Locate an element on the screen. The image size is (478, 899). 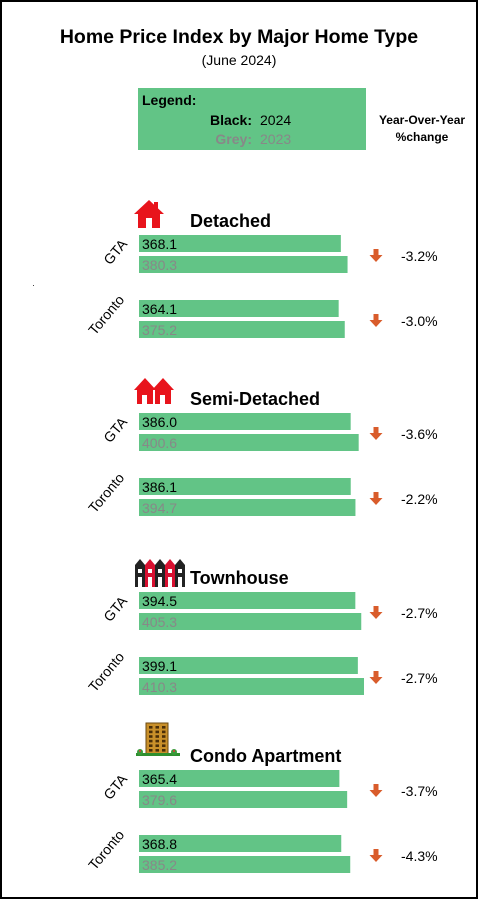
chart-title: Home Price Index by Major Home Type is located at coordinates (239, 37).